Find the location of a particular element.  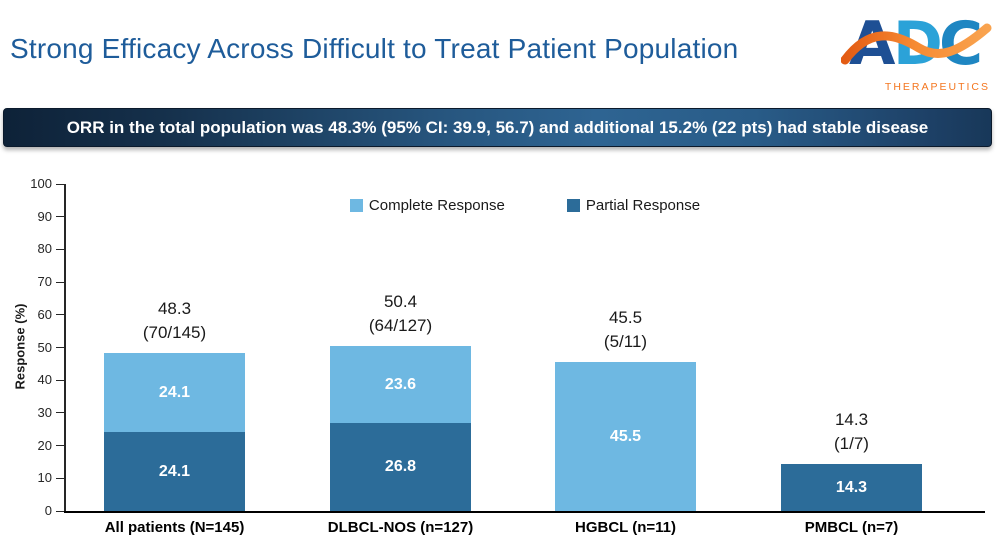

y-tick-label: 40 is located at coordinates (44, 380).